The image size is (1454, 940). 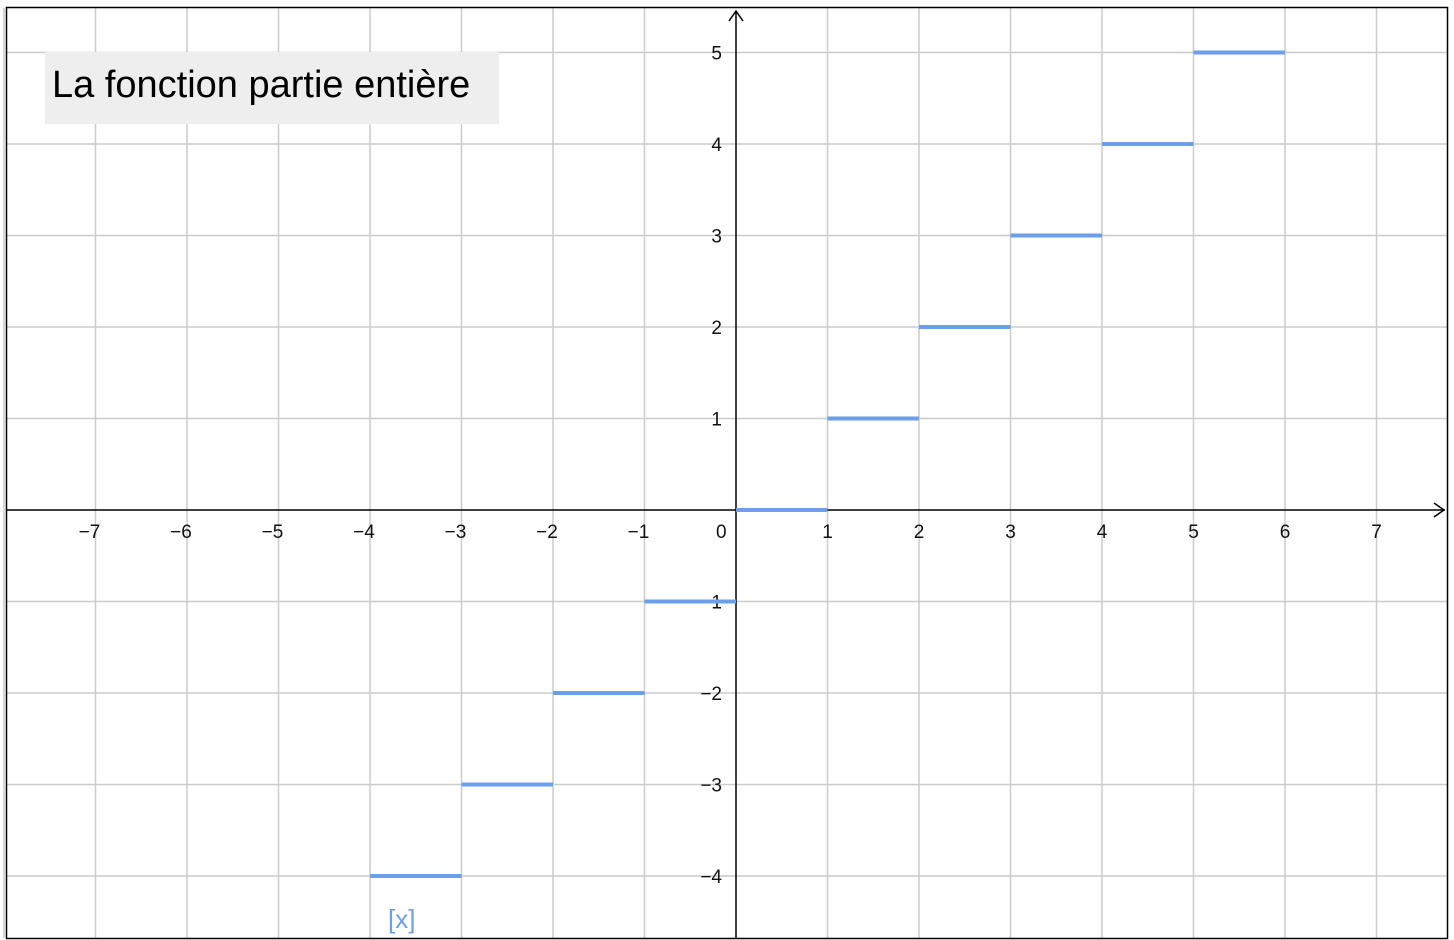 What do you see at coordinates (364, 532) in the screenshot?
I see `x-tick-label: −4` at bounding box center [364, 532].